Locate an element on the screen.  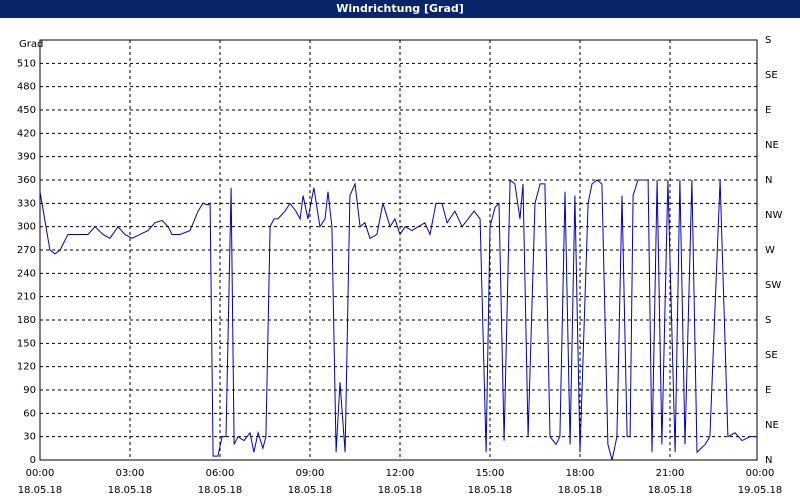
y-tick-label: 420 is located at coordinates (26, 133).